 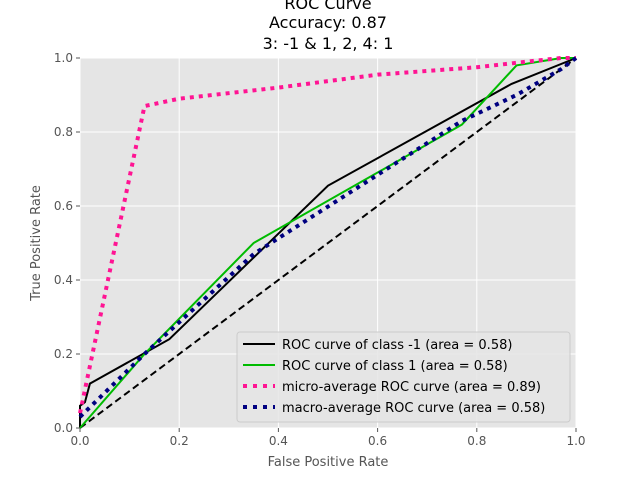 I want to click on y-tick-label: 0.2, so click(x=63, y=354).